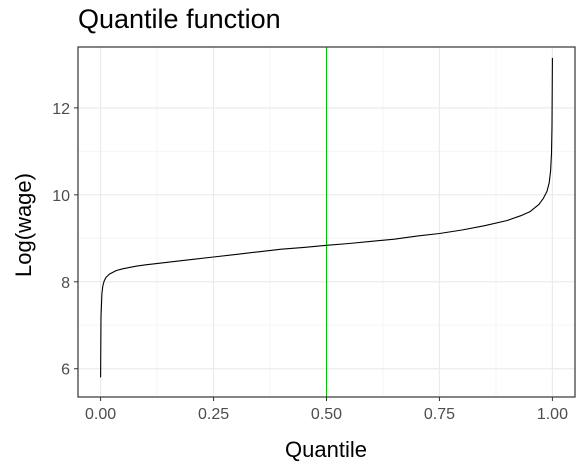 The height and width of the screenshot is (474, 585). Describe the element at coordinates (65, 283) in the screenshot. I see `y-tick-label: 8` at that location.